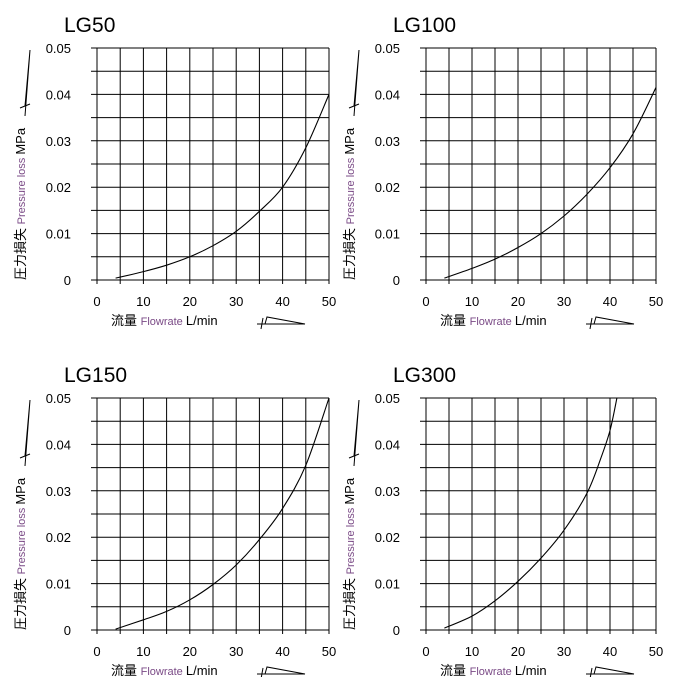 This screenshot has height=677, width=680. Describe the element at coordinates (89, 25) in the screenshot. I see `chart-title: LG50` at that location.